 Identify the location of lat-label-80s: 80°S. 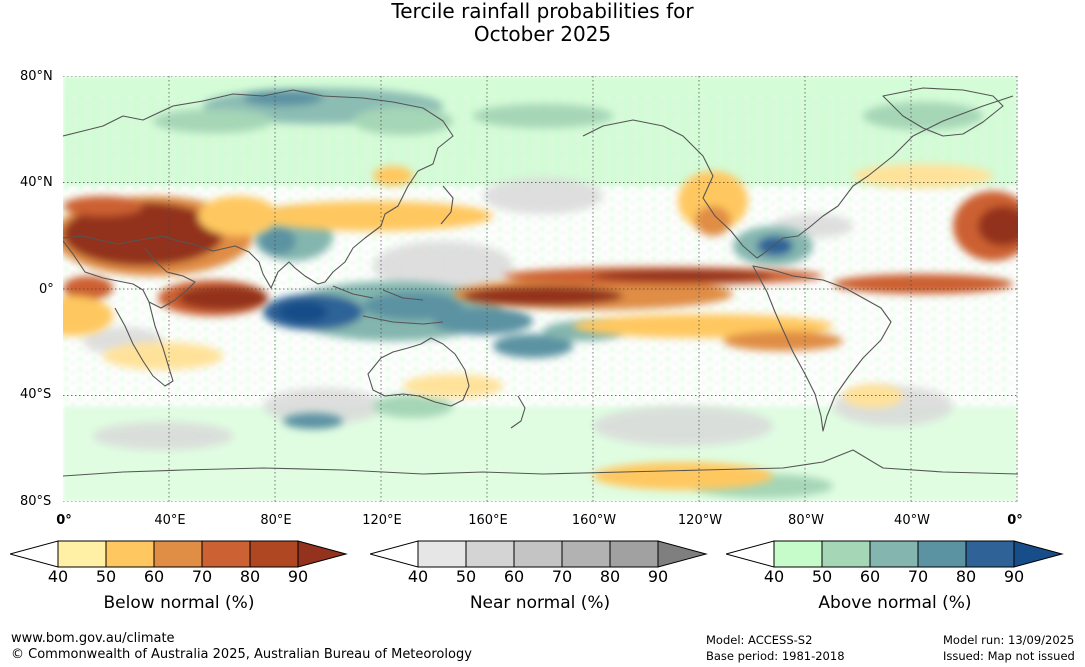
(36, 501).